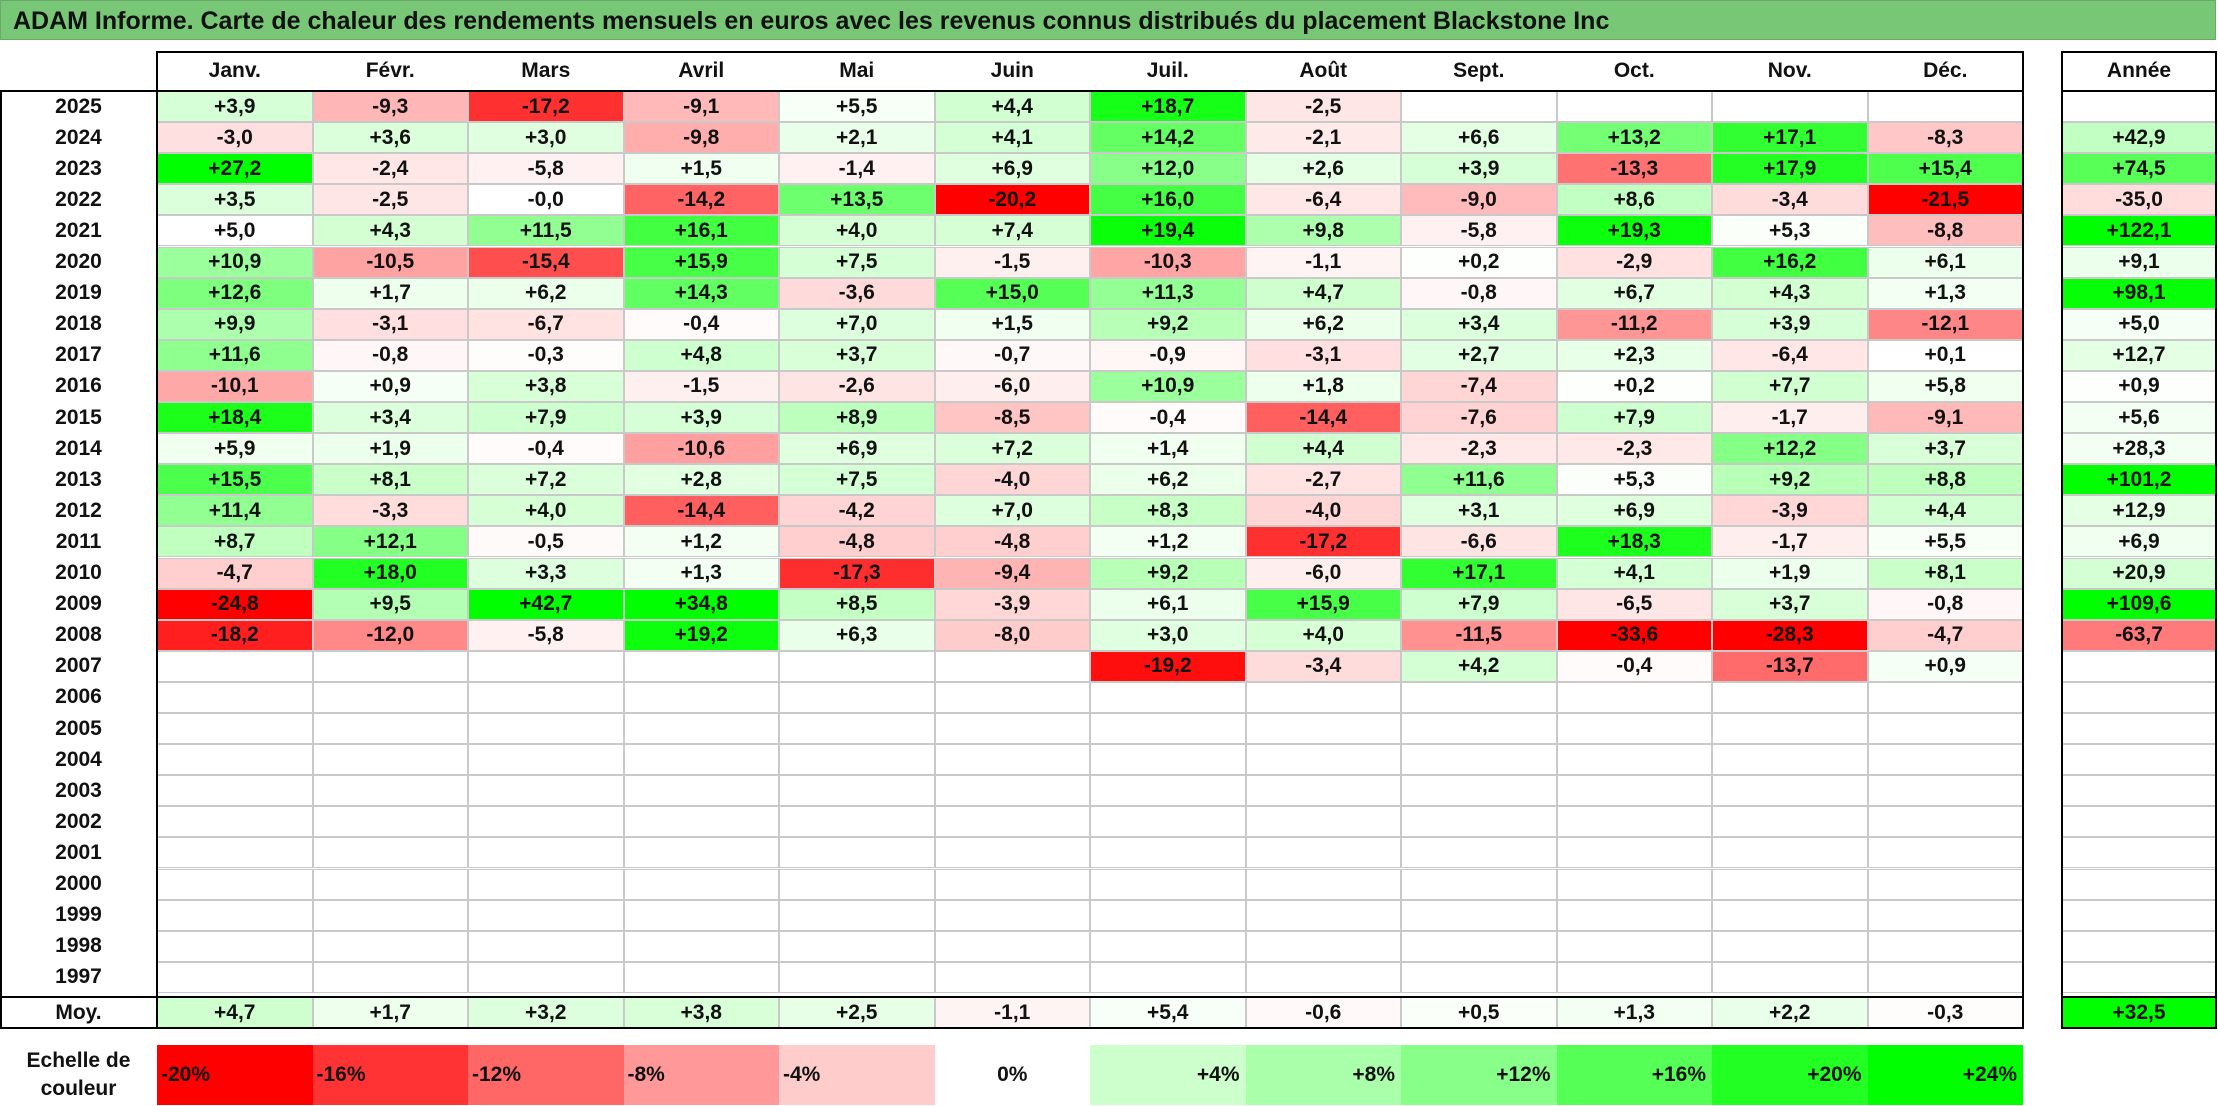  Describe the element at coordinates (1634, 604) in the screenshot. I see `heatmap-cell: -6,5` at that location.